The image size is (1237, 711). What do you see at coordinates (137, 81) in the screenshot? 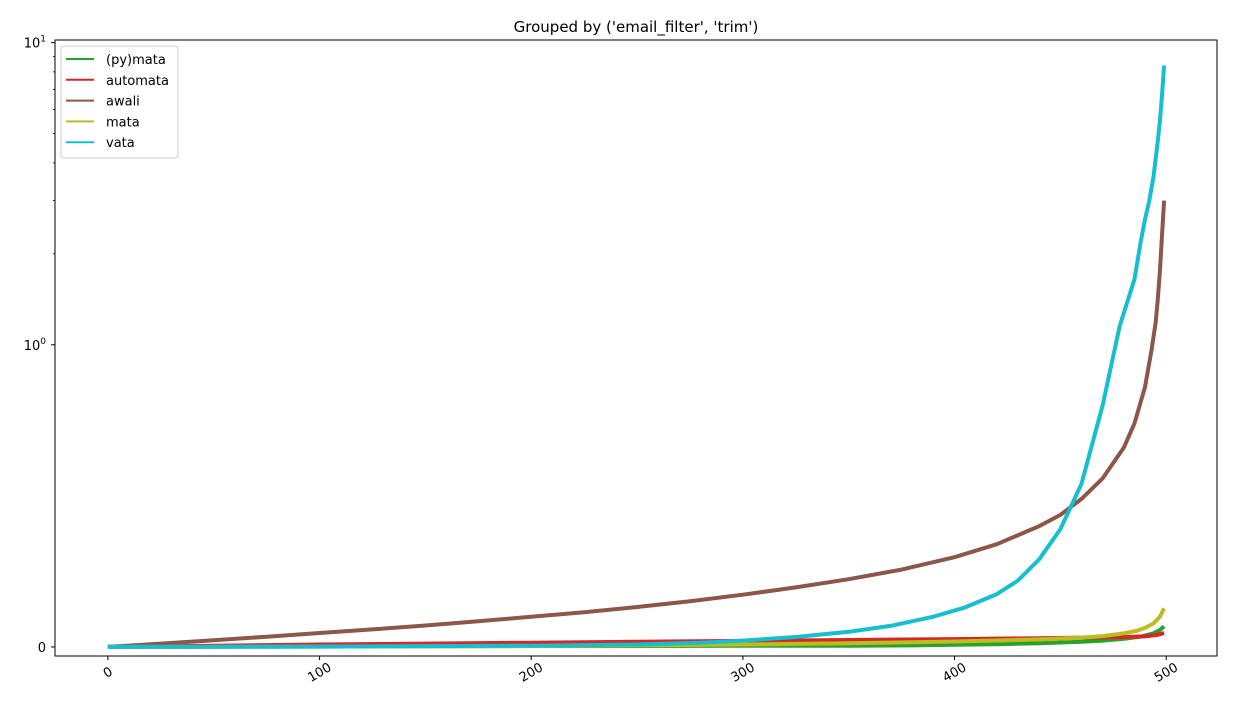
I see `legend-label: automata` at bounding box center [137, 81].